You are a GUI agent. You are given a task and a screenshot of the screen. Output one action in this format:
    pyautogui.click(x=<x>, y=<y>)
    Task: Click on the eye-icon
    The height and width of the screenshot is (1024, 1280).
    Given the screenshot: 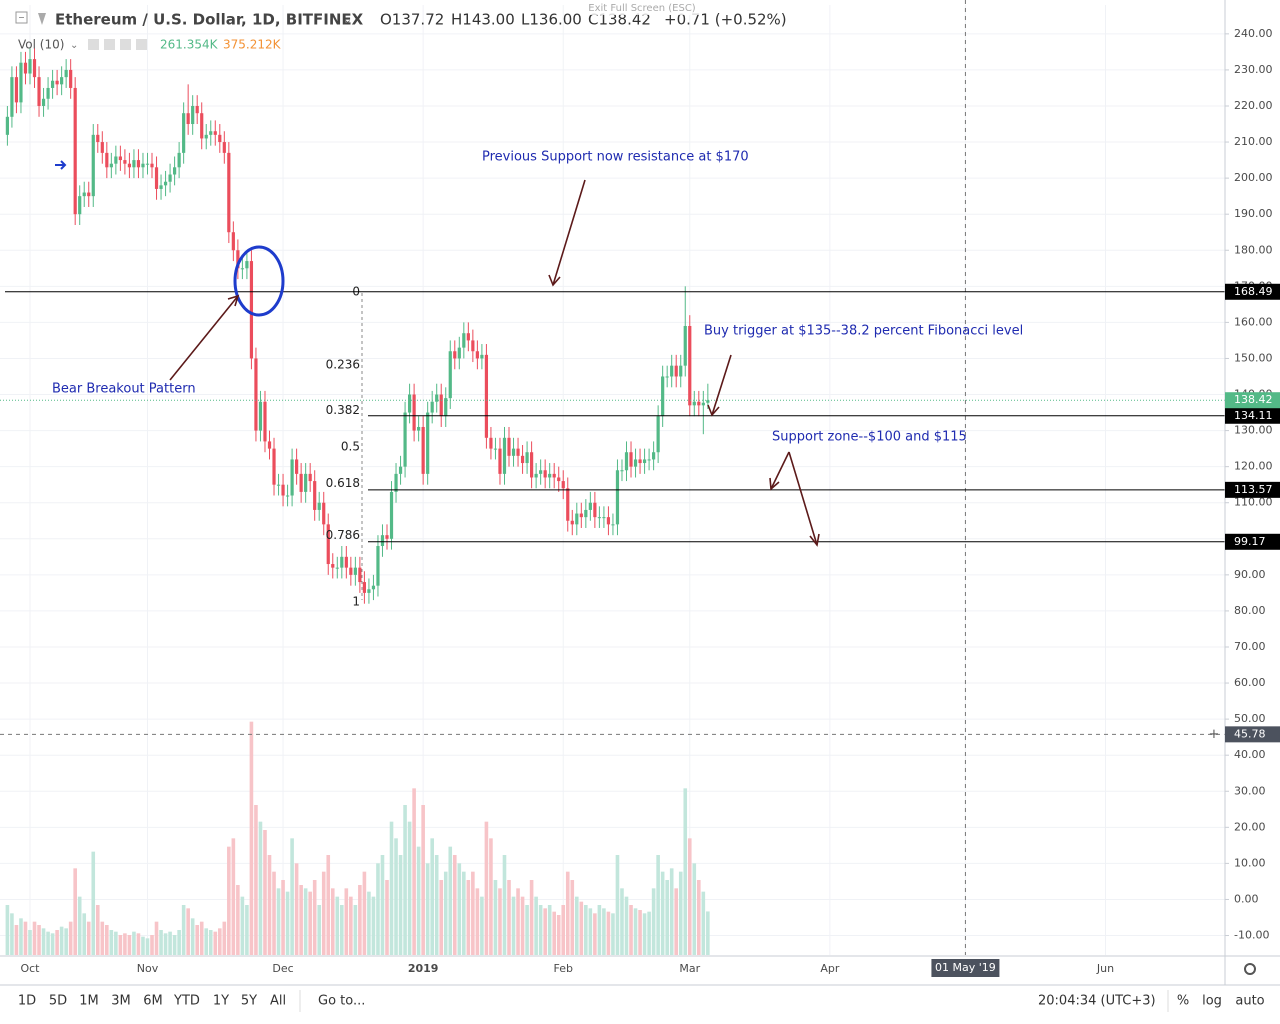 What is the action you would take?
    pyautogui.click(x=93, y=44)
    